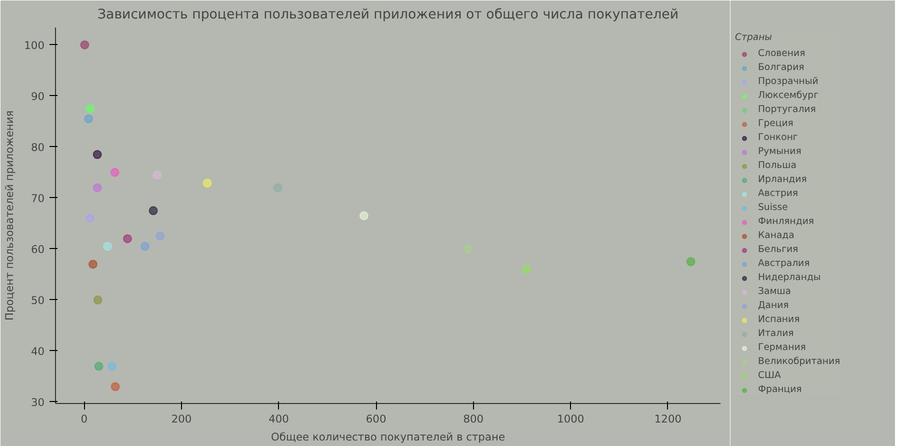 The image size is (900, 446). What do you see at coordinates (778, 193) in the screenshot?
I see `legend-label: Австрия` at bounding box center [778, 193].